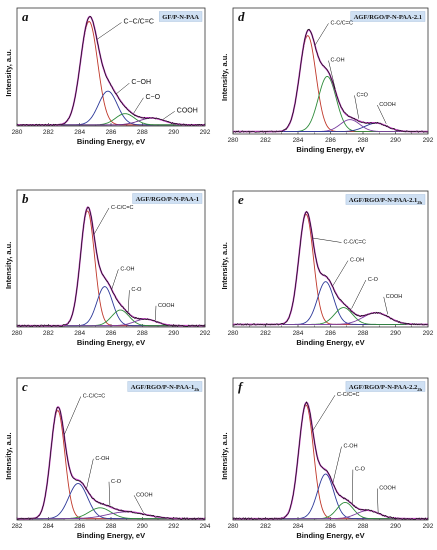  Describe the element at coordinates (241, 16) in the screenshot. I see `panel-letter: d` at that location.